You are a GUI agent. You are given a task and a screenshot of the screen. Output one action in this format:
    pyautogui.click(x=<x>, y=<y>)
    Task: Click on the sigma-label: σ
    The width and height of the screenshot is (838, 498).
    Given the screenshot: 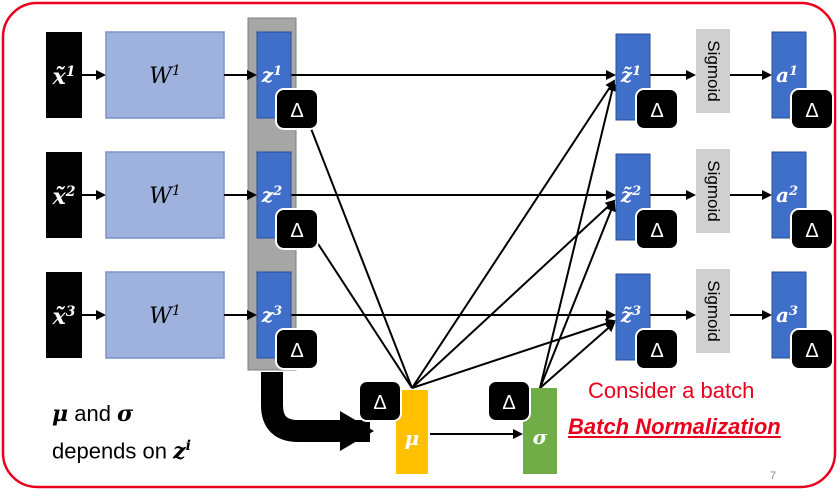 What is the action you would take?
    pyautogui.click(x=540, y=437)
    